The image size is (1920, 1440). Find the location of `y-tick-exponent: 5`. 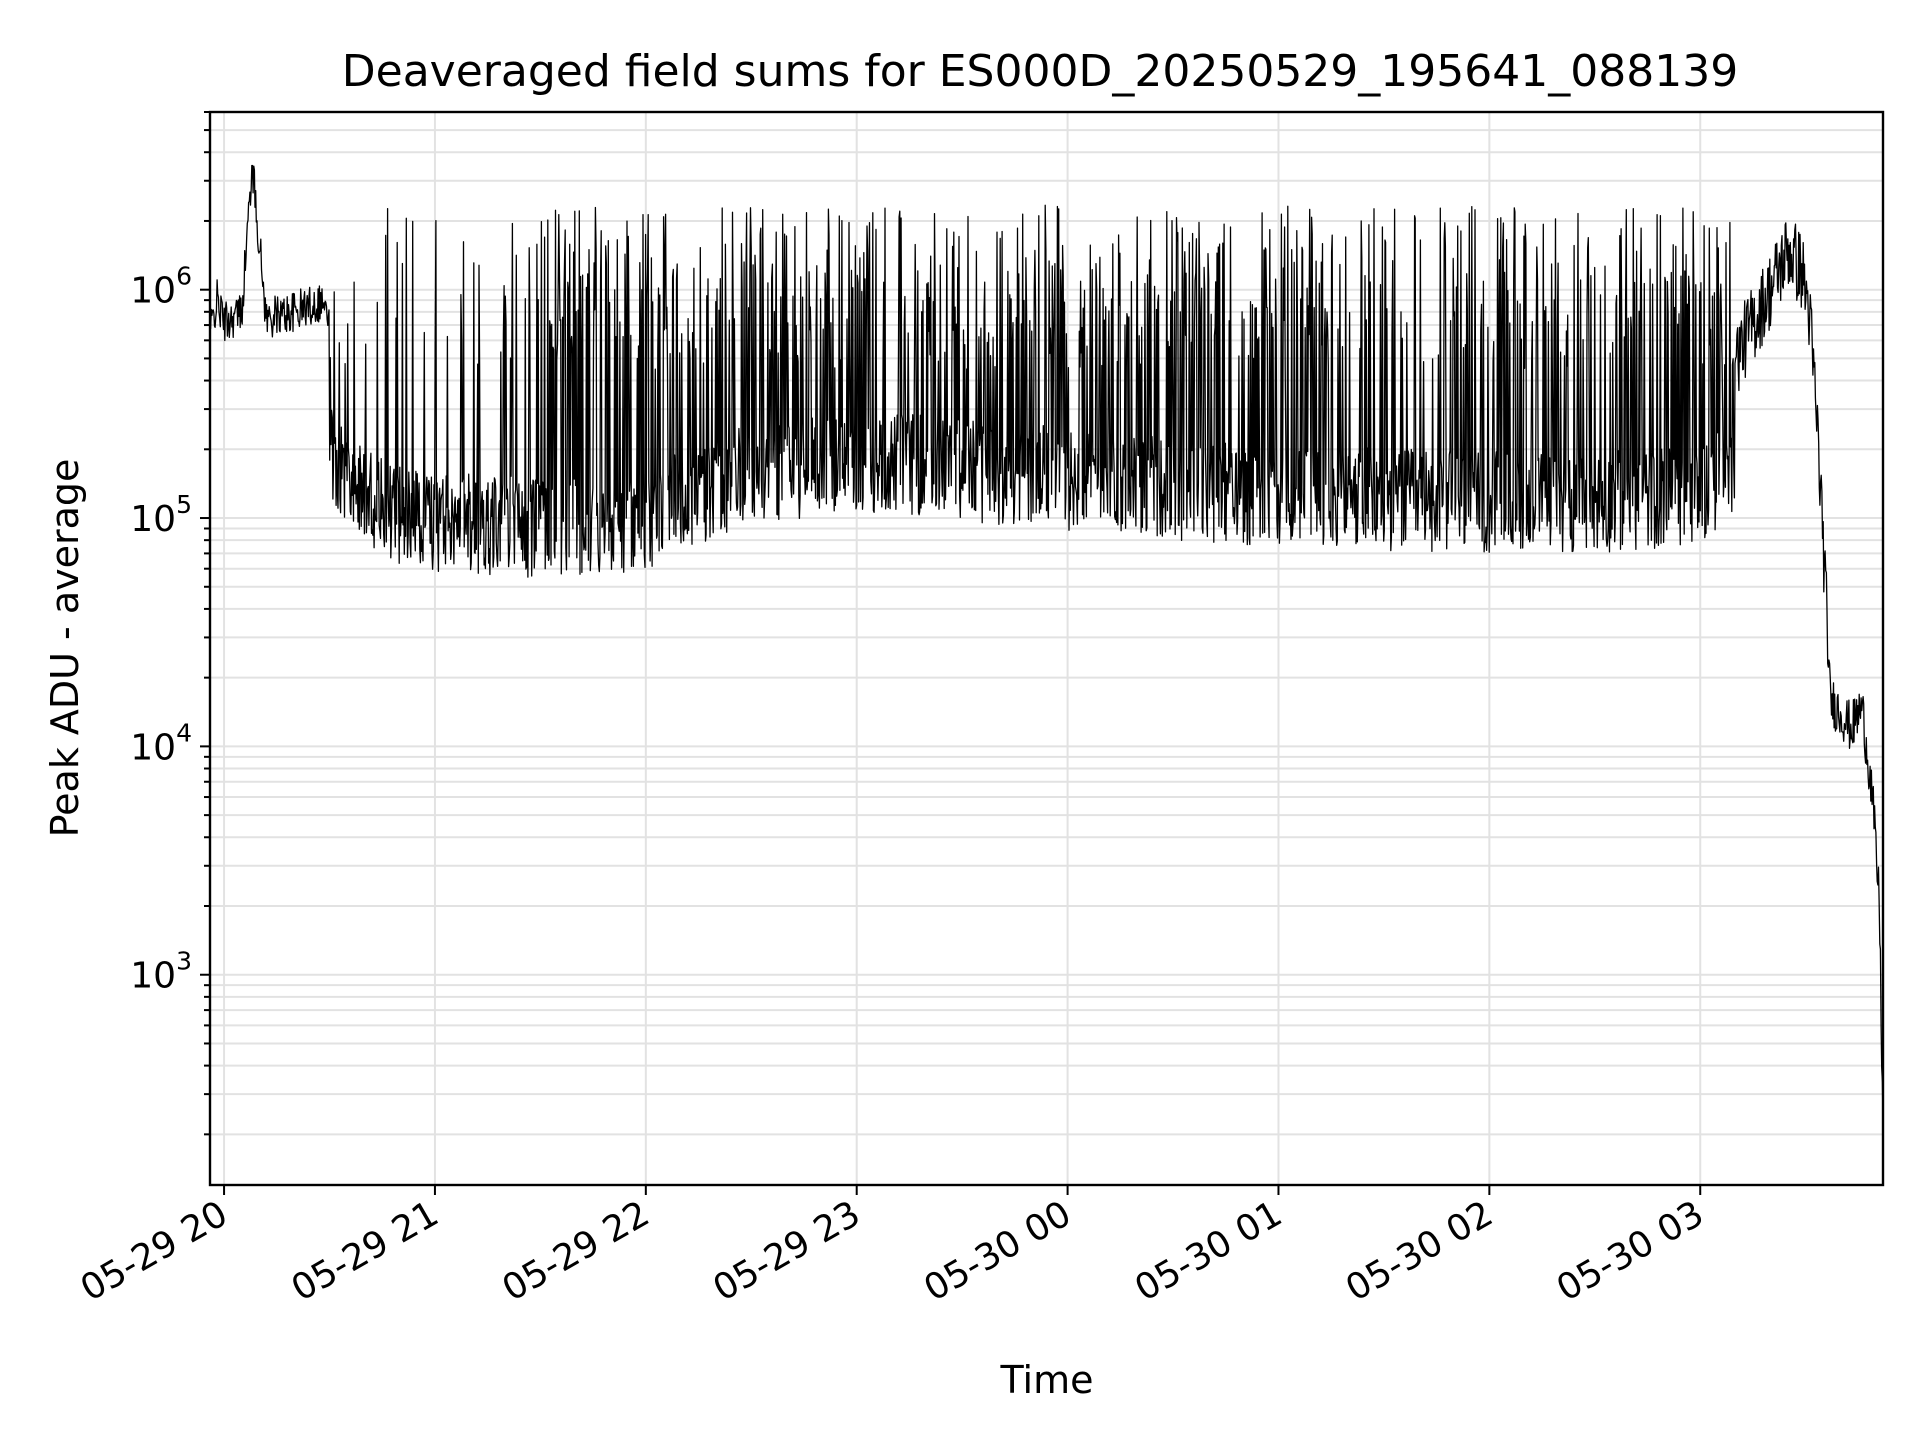

y-tick-exponent: 5 is located at coordinates (184, 504).